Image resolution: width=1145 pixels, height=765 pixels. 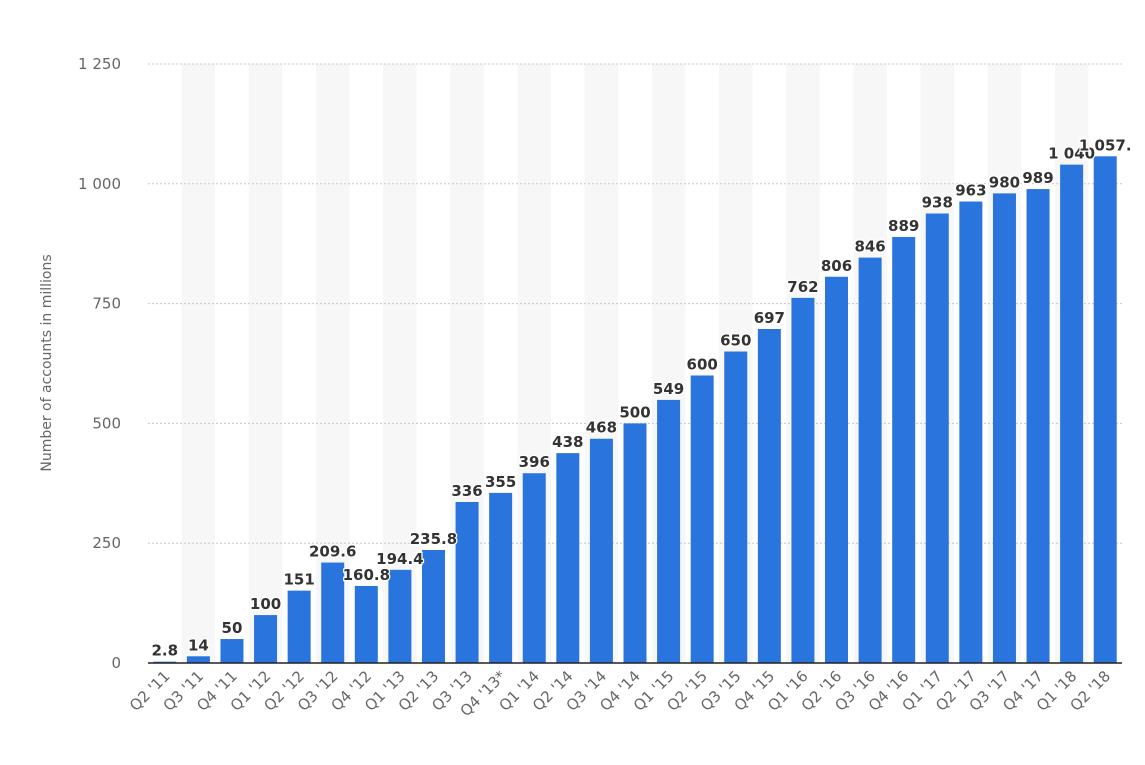 What do you see at coordinates (869, 247) in the screenshot?
I see `data-label: 846` at bounding box center [869, 247].